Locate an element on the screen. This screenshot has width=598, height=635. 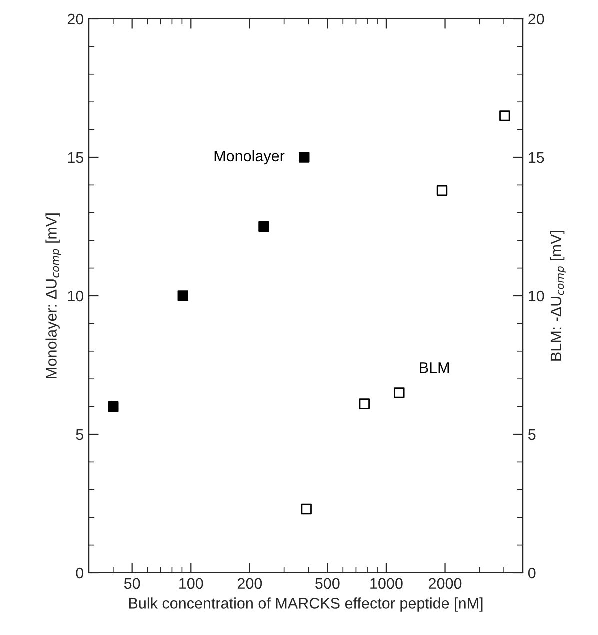
y-tick-label: 20 is located at coordinates (76, 19).